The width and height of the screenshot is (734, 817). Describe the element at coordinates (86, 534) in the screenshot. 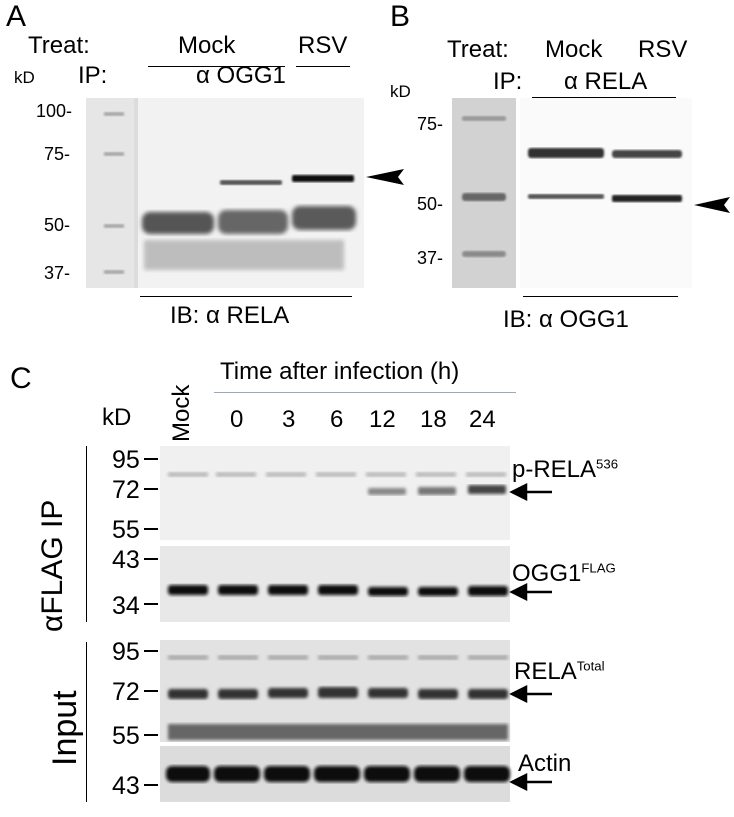

I see `panel-c-ip-bracket` at that location.